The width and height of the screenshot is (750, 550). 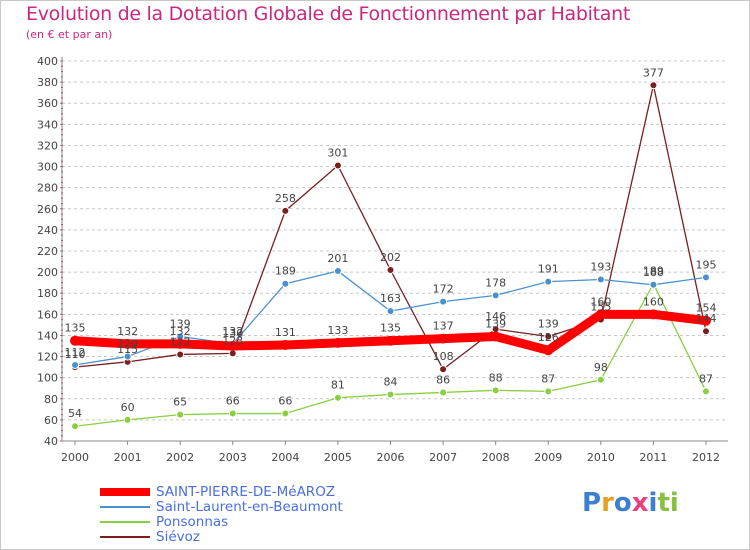 What do you see at coordinates (390, 257) in the screenshot?
I see `data-label: 202` at bounding box center [390, 257].